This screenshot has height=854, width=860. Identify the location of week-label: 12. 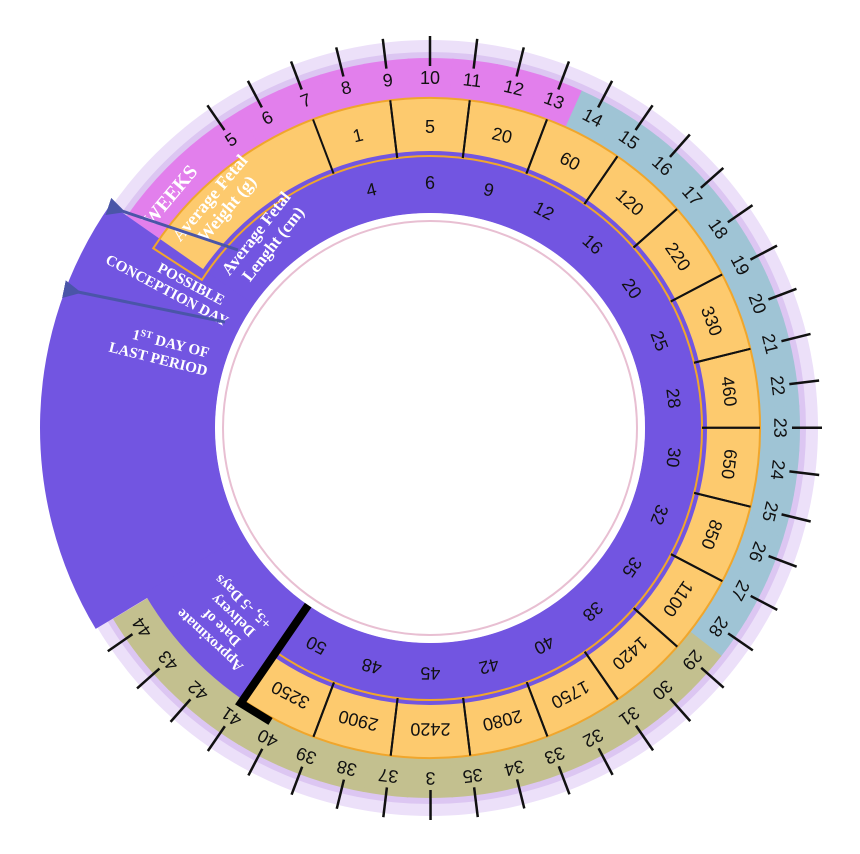
(514, 88).